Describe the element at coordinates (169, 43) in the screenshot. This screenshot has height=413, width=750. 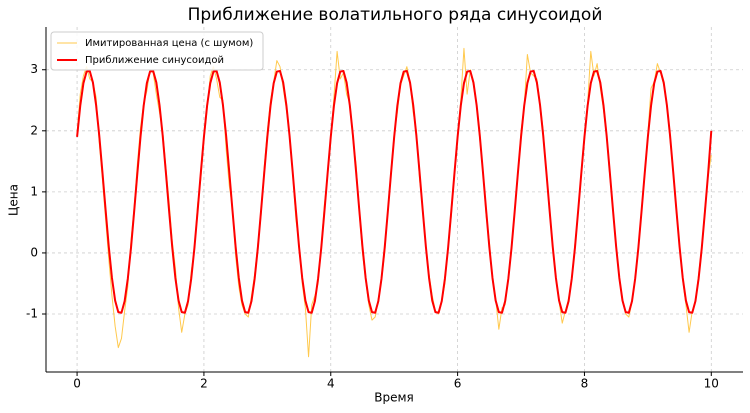
I see `legend-label: Имитированная цена (с шумом)` at that location.